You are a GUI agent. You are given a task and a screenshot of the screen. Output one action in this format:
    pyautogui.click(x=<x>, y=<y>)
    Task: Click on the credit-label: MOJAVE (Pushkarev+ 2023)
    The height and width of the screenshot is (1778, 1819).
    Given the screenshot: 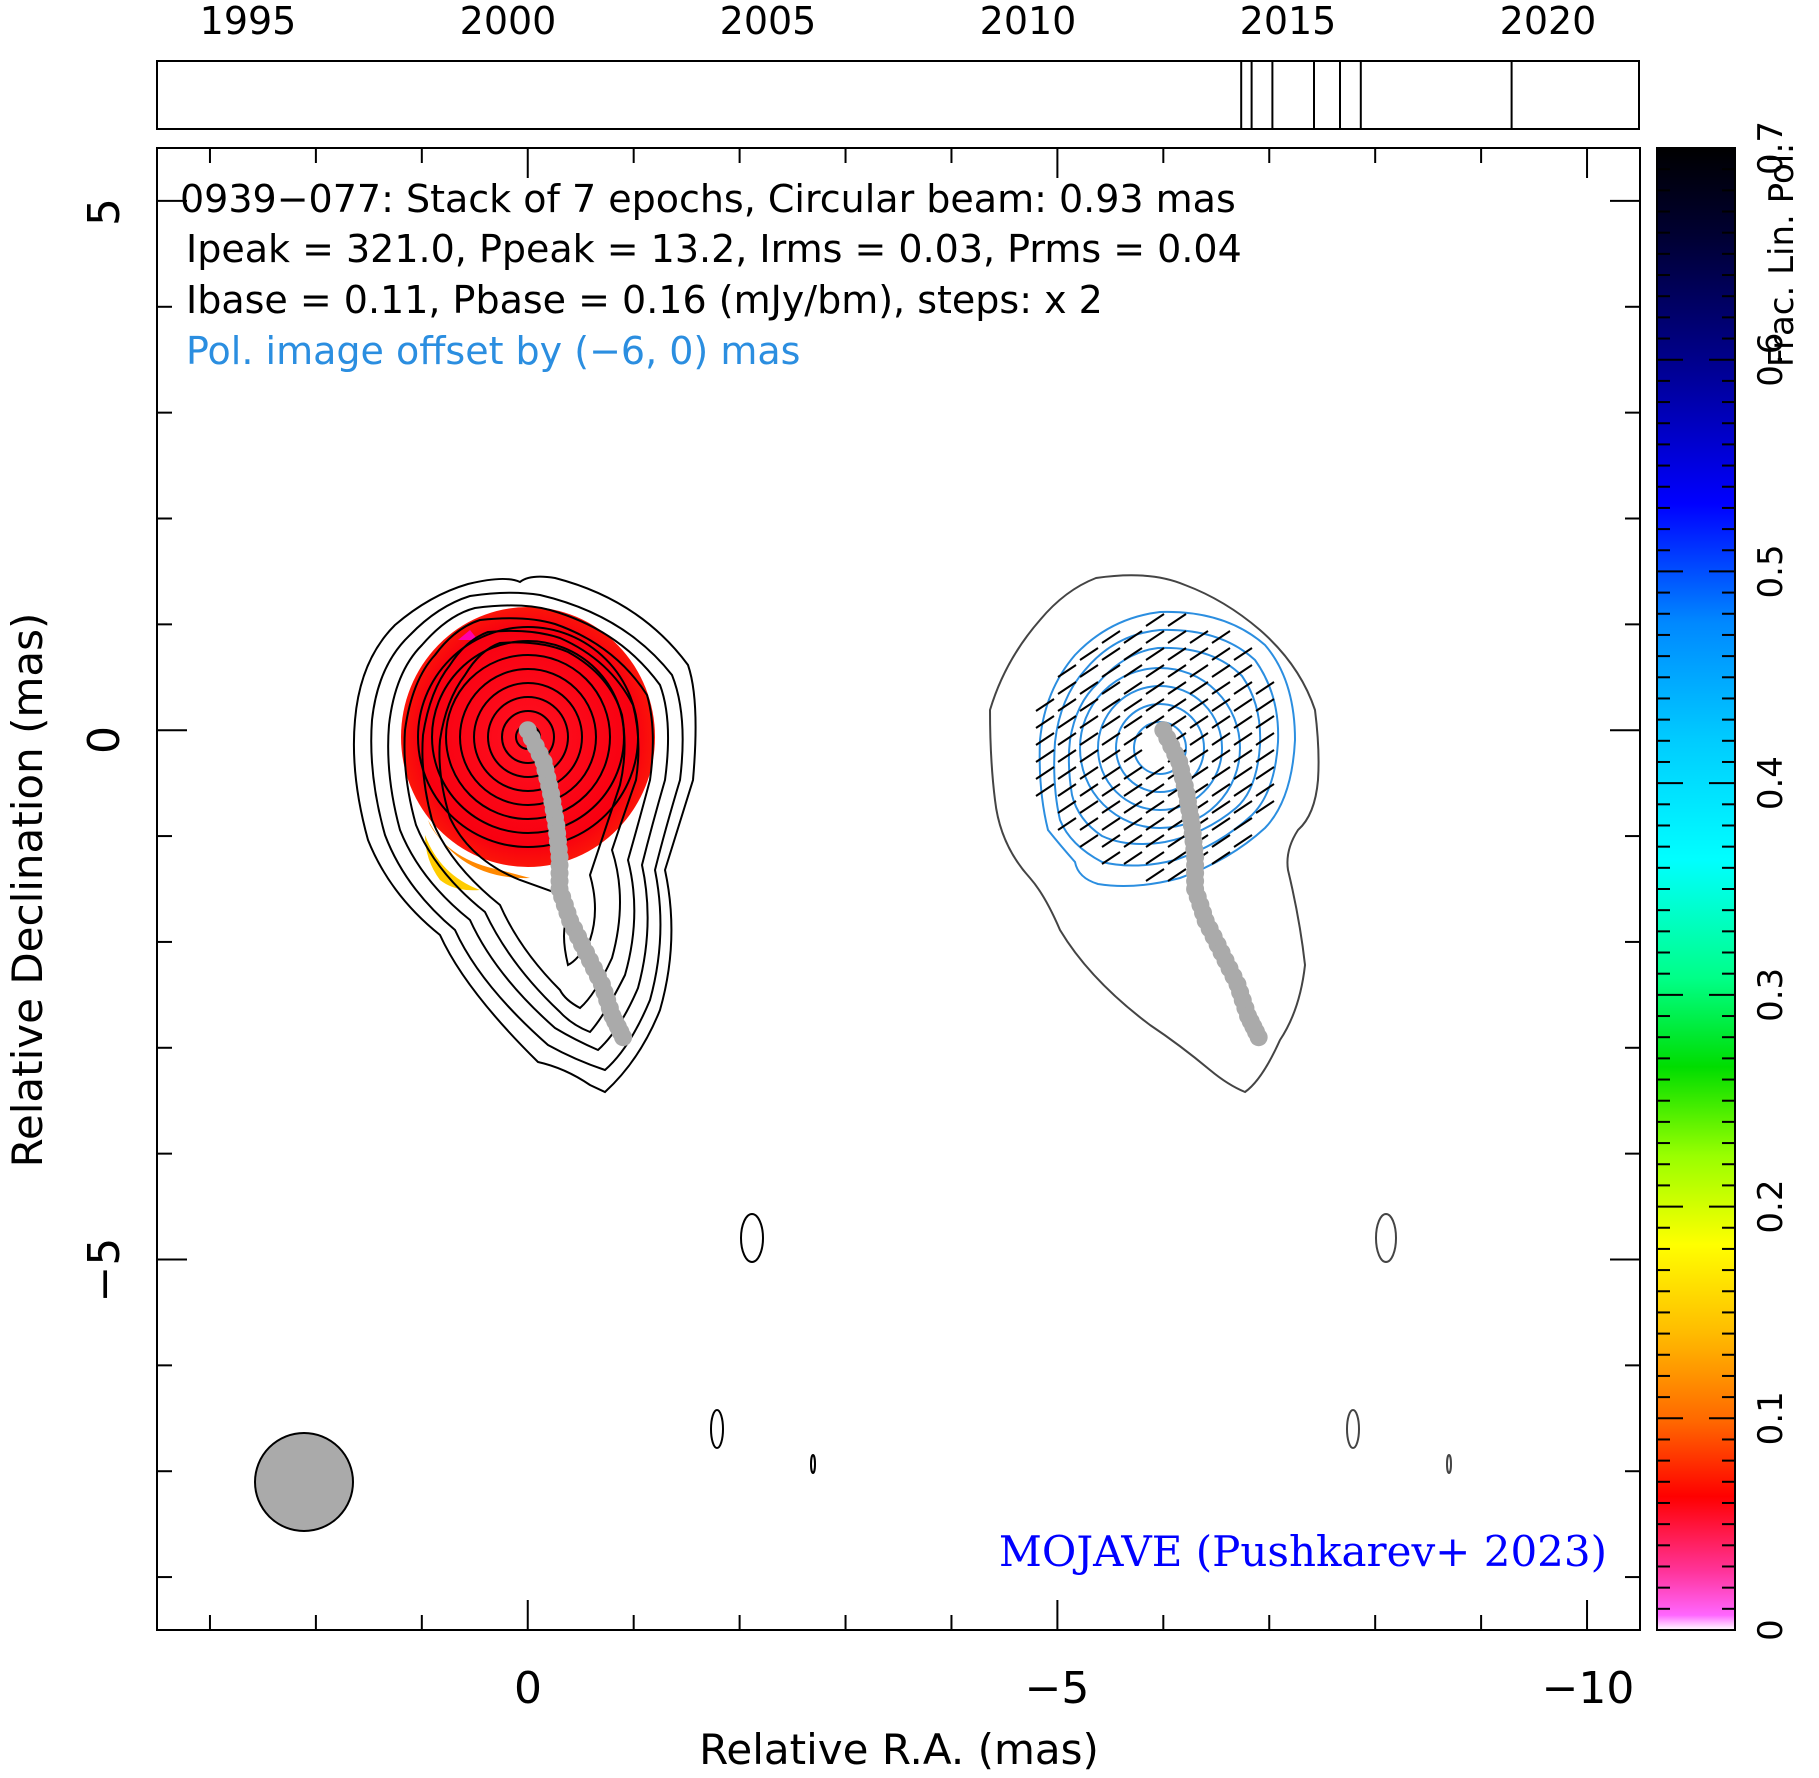 What is the action you would take?
    pyautogui.click(x=1303, y=1551)
    